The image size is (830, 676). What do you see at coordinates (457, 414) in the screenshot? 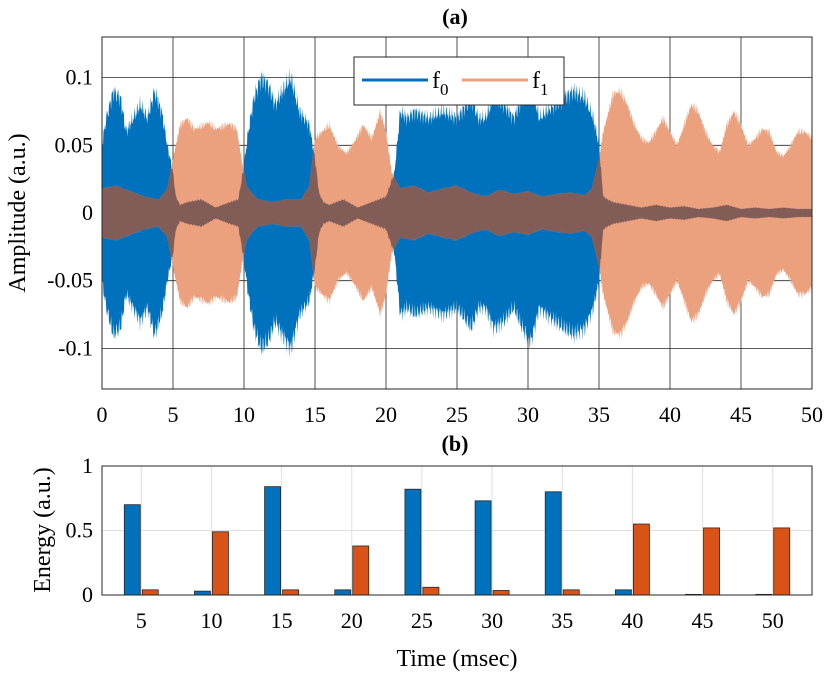
I see `panel-a-xtick-label: 25` at bounding box center [457, 414].